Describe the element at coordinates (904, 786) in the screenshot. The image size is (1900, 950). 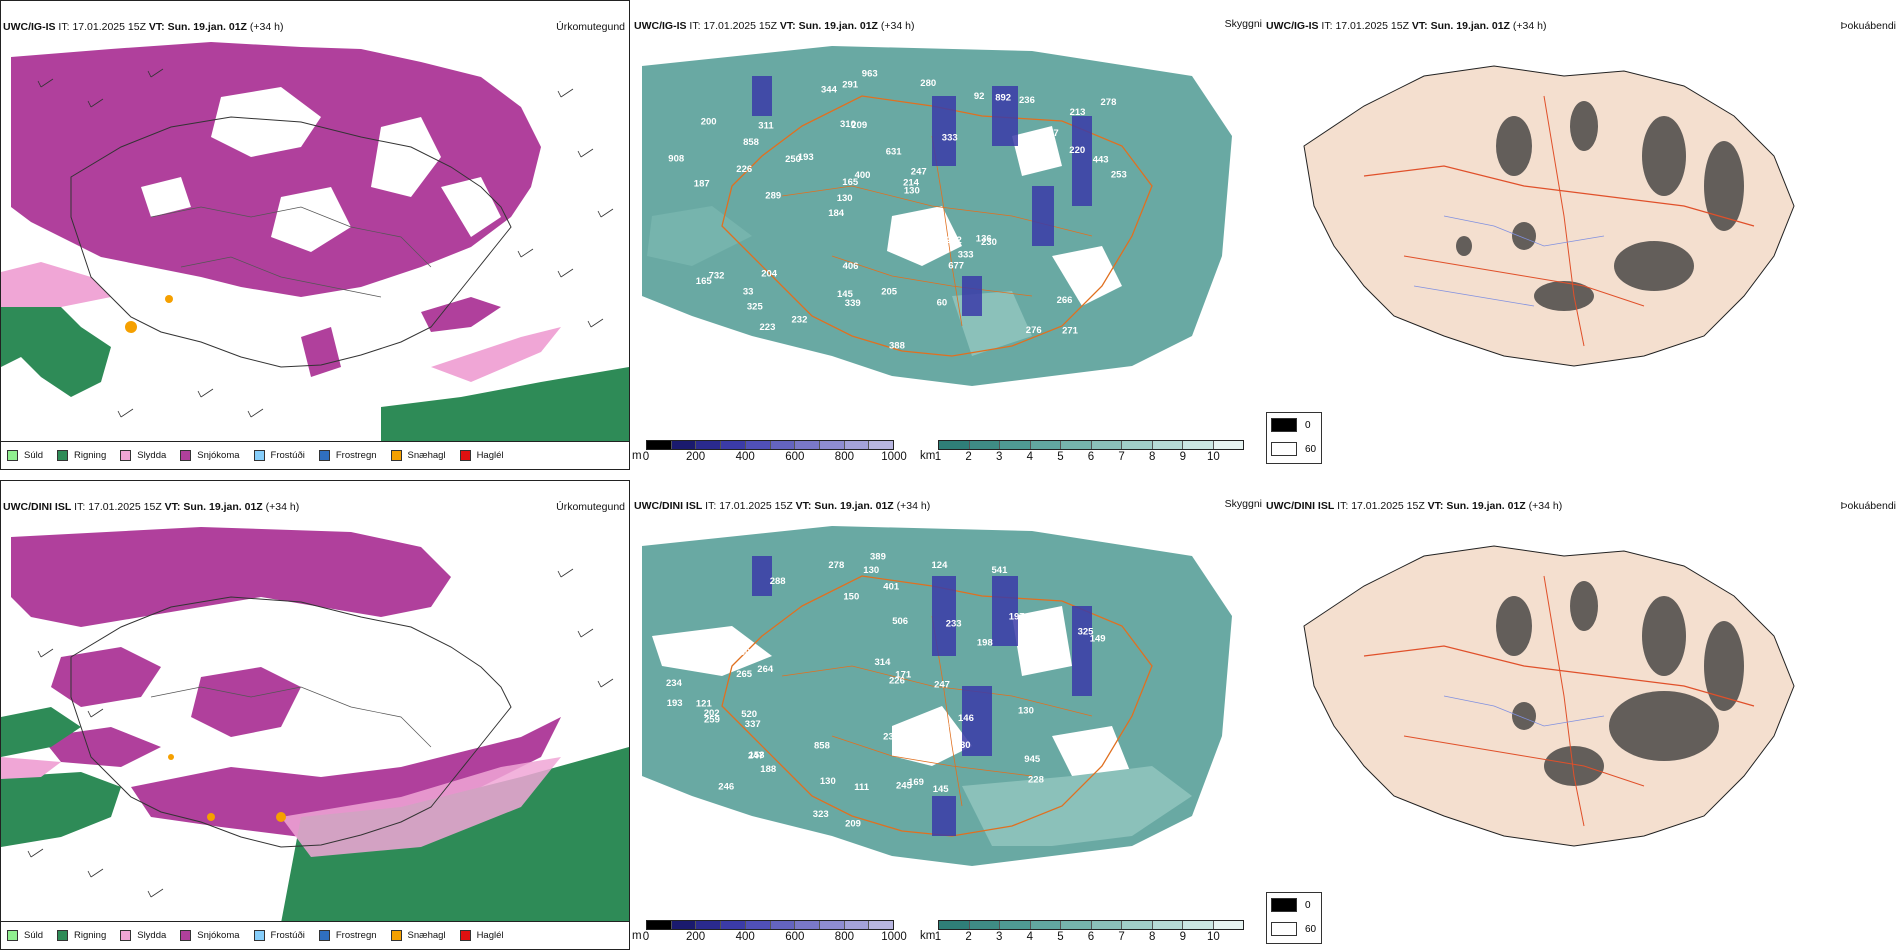
I see `cloud-base-value: 245` at that location.